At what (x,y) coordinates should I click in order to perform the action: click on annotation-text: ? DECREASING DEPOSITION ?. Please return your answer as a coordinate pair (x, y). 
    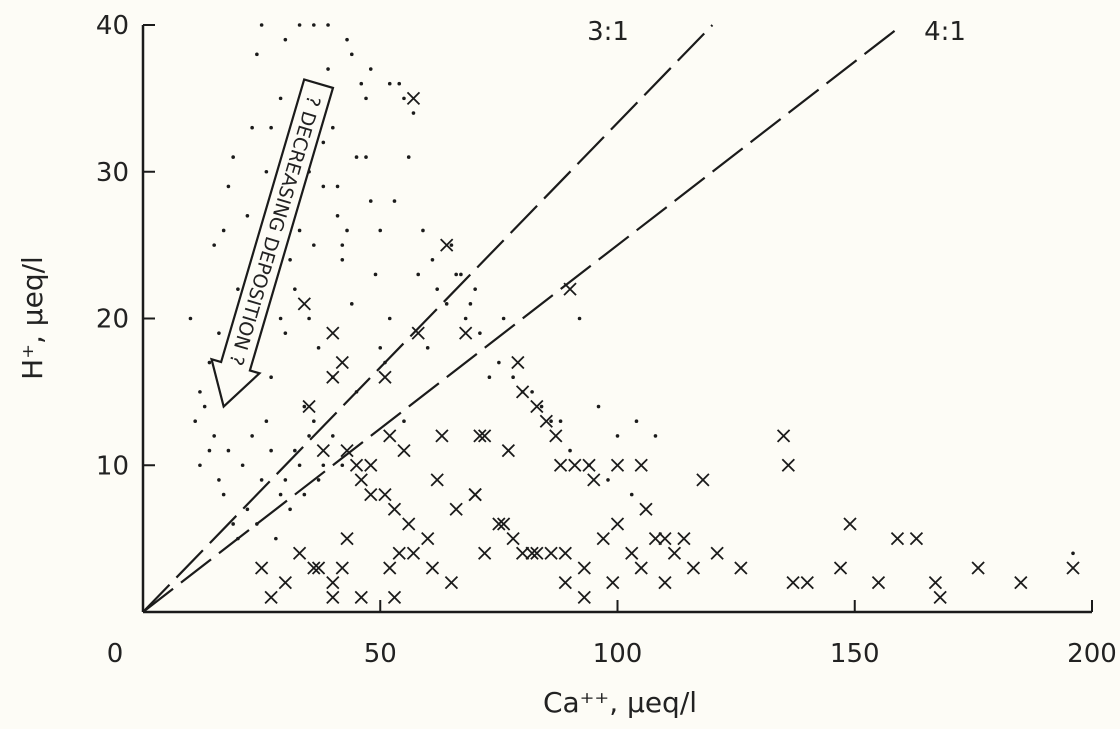
    Looking at the image, I should click on (274, 230).